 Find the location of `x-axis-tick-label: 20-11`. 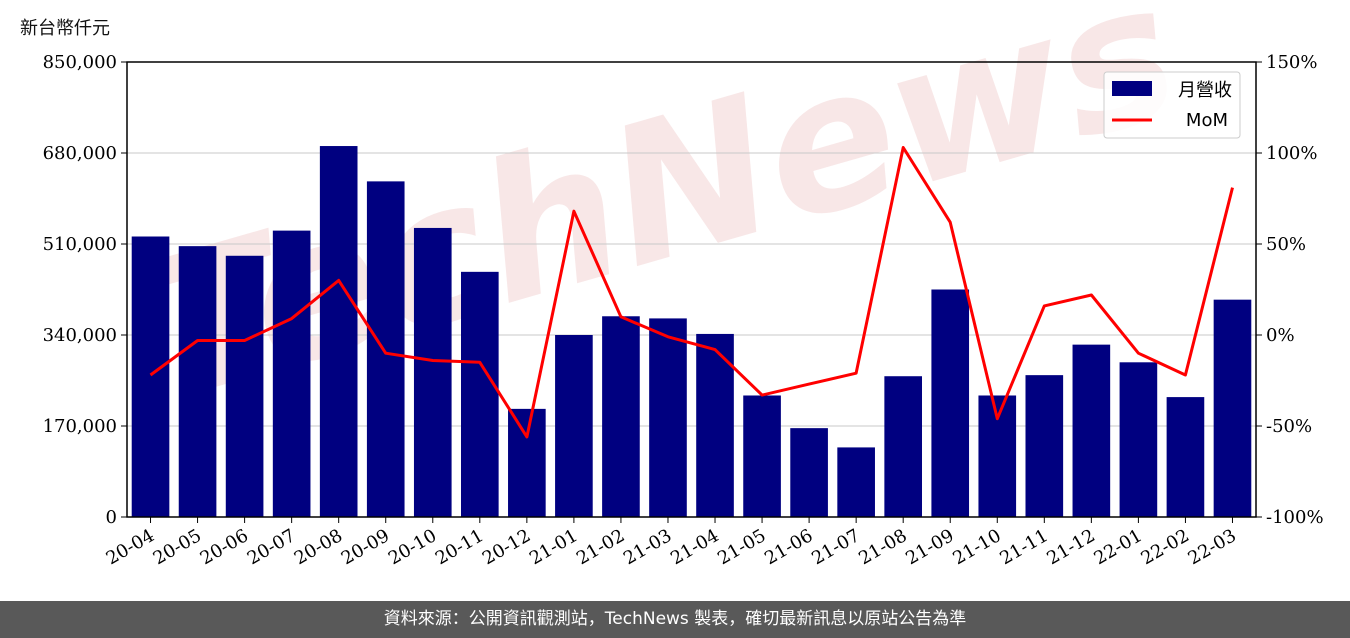

x-axis-tick-label: 20-11 is located at coordinates (459, 547).